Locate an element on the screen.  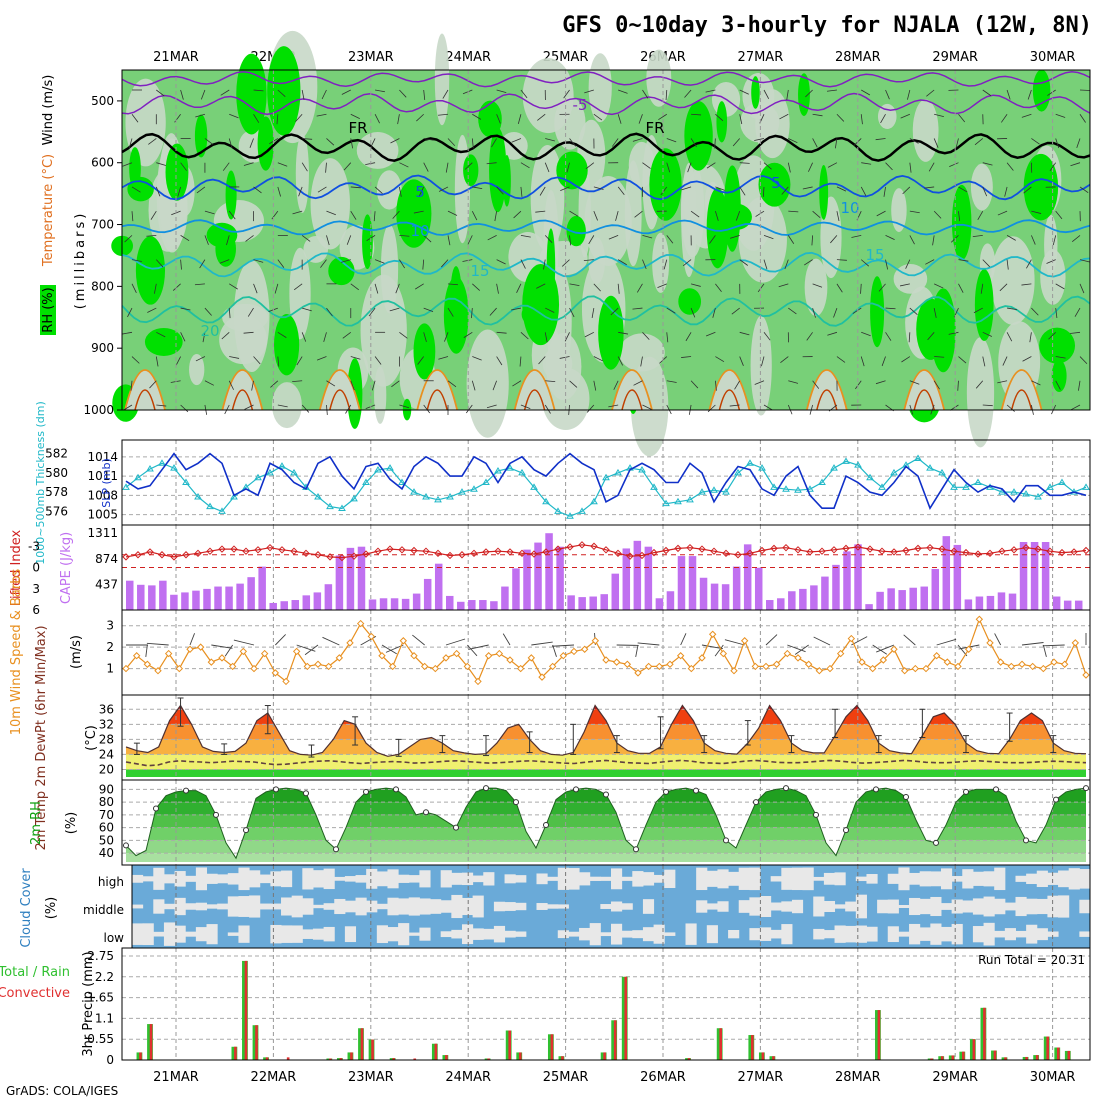
surface-isotherm is located at coordinates (729, 400).